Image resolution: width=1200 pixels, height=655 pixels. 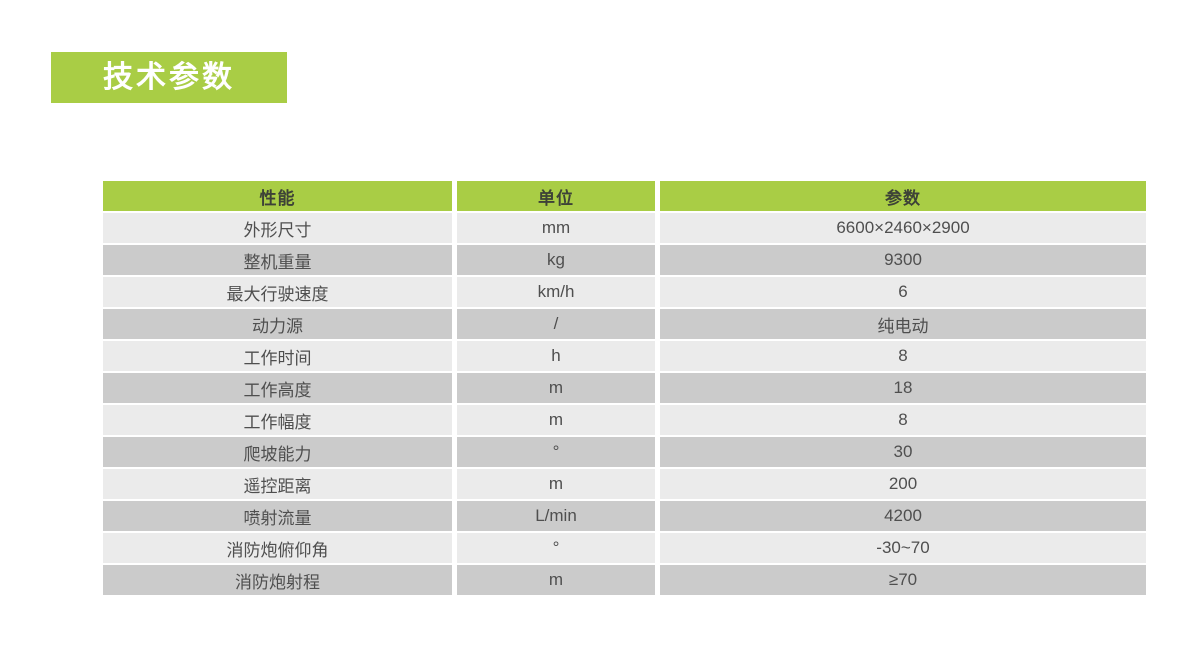 I want to click on value-cell: 9300, so click(x=903, y=260).